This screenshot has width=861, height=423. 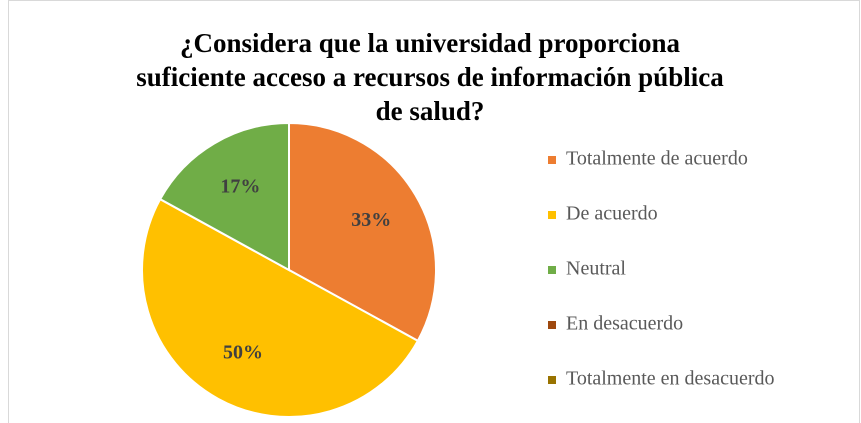 I want to click on legend-label: De acuerdo, so click(x=612, y=214).